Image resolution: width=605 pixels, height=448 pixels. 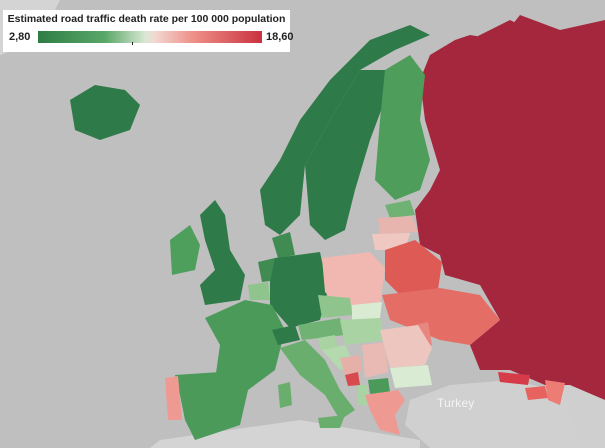 I want to click on country-albania, so click(x=363, y=395).